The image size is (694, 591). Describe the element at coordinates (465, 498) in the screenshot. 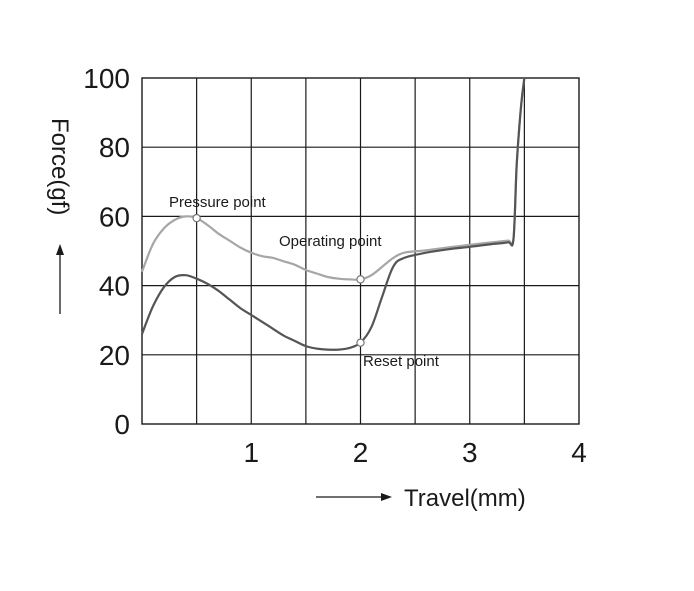

I see `x-axis-title: Travel(mm)` at that location.